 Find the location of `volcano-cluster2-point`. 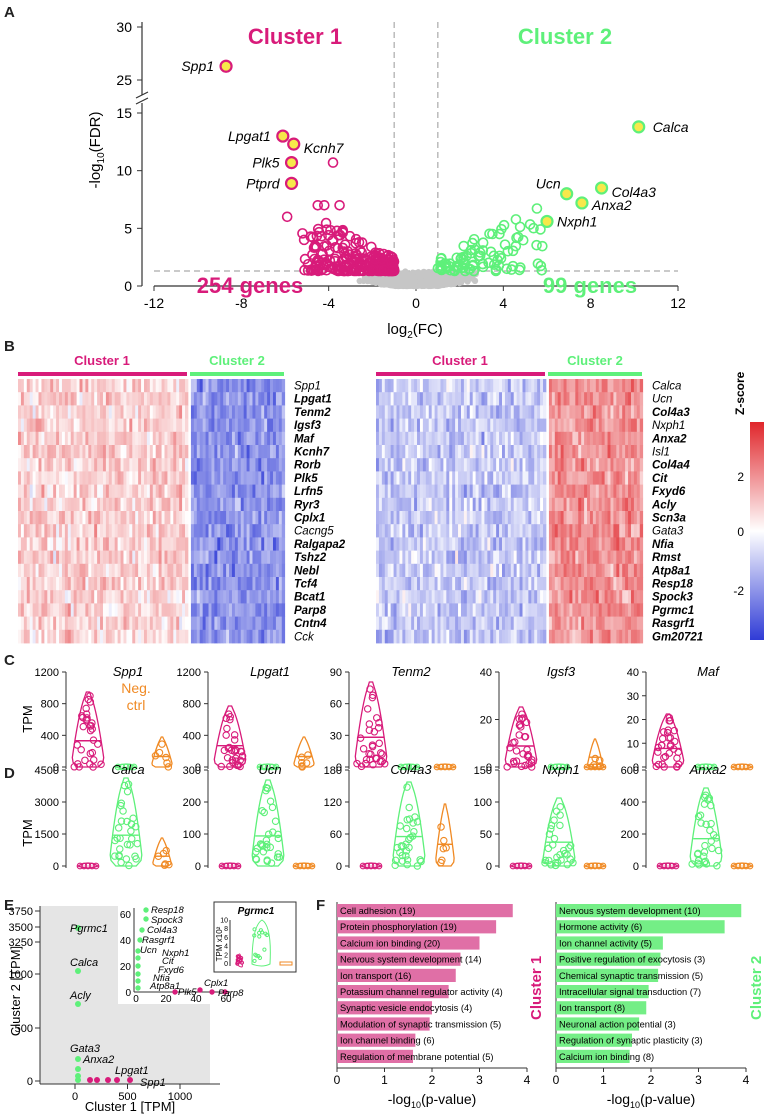

volcano-cluster2-point is located at coordinates (508, 251).